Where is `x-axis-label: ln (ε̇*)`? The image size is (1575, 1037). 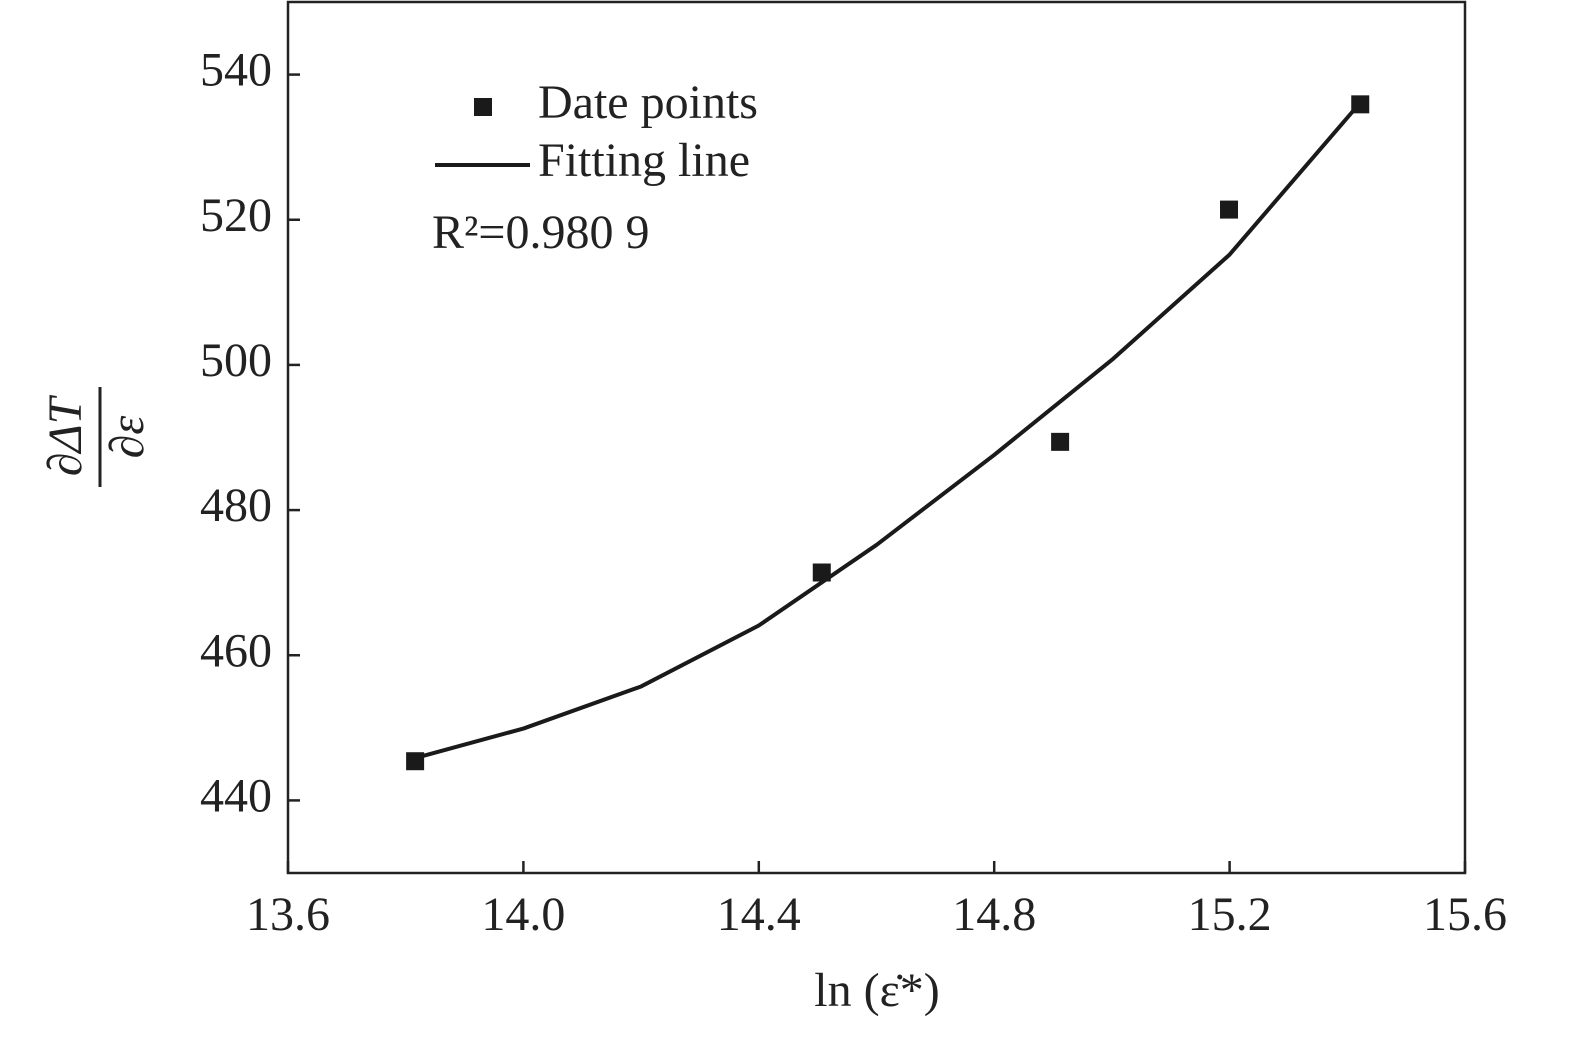 x-axis-label: ln (ε̇*) is located at coordinates (876, 990).